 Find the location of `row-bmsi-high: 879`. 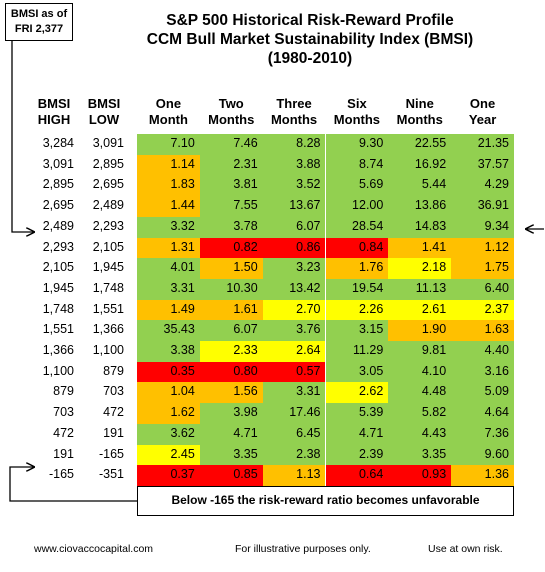

row-bmsi-high: 879 is located at coordinates (63, 391).